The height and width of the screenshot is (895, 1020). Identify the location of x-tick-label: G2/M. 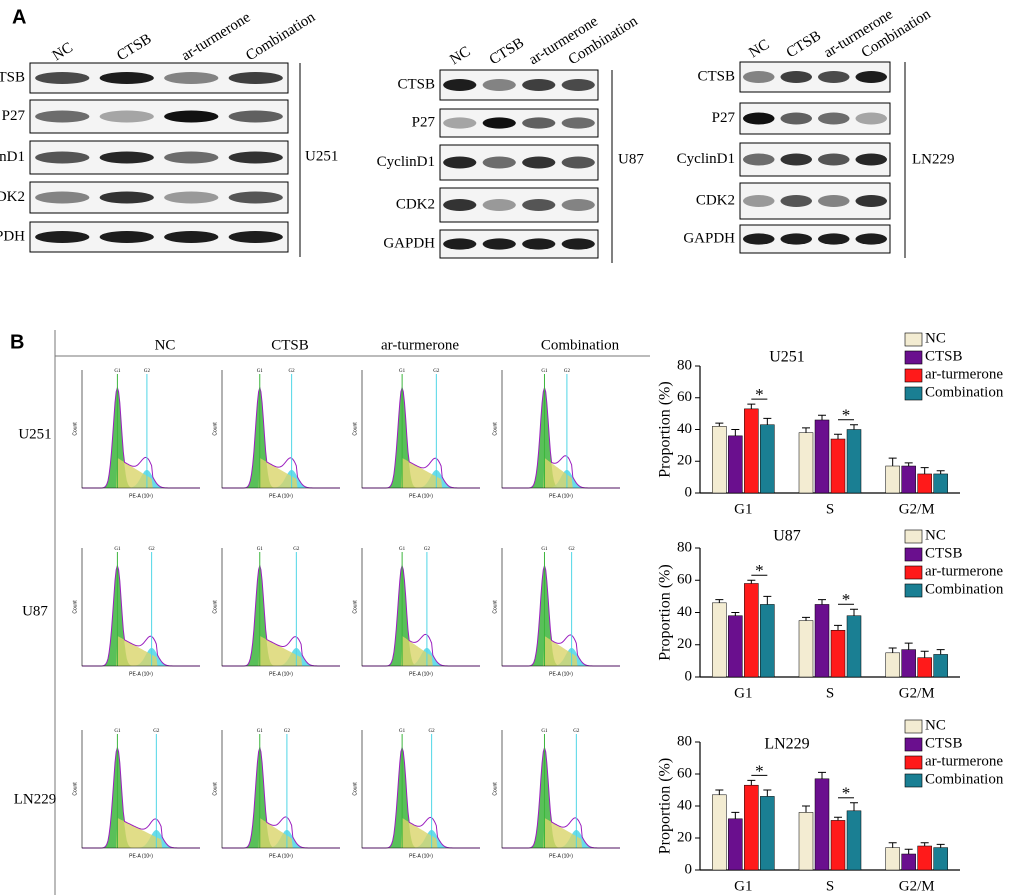
(917, 693).